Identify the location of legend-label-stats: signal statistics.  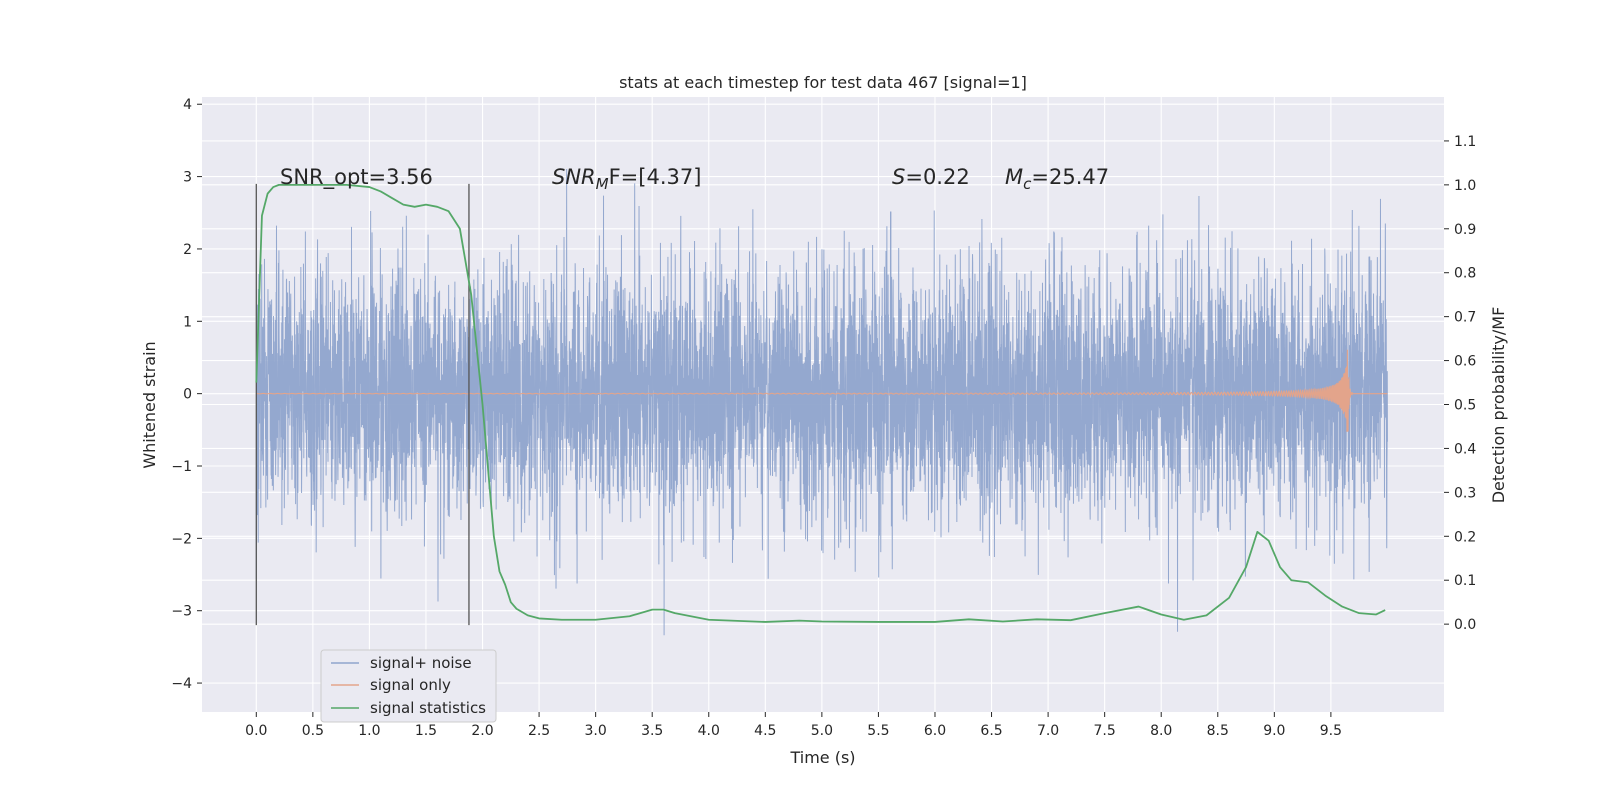
(428, 708).